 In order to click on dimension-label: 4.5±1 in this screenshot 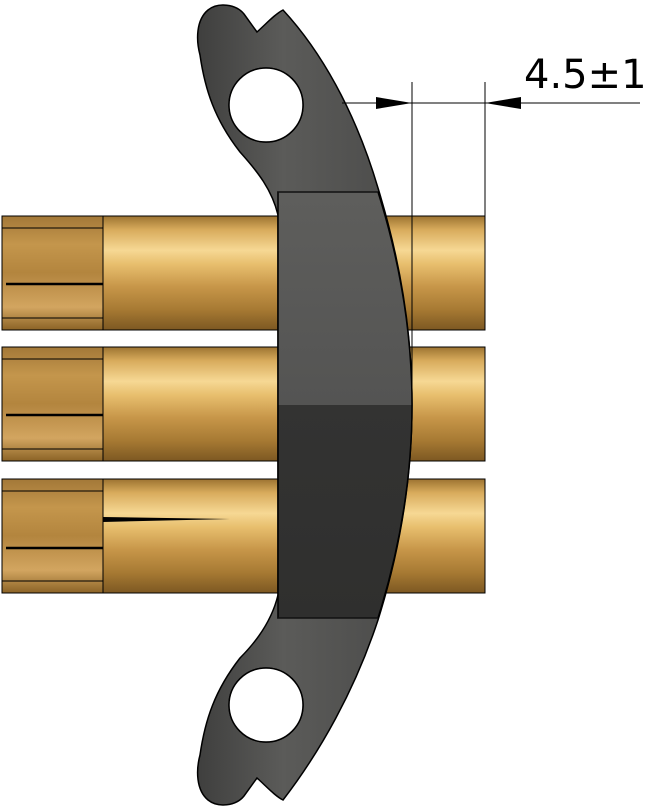, I will do `click(585, 75)`.